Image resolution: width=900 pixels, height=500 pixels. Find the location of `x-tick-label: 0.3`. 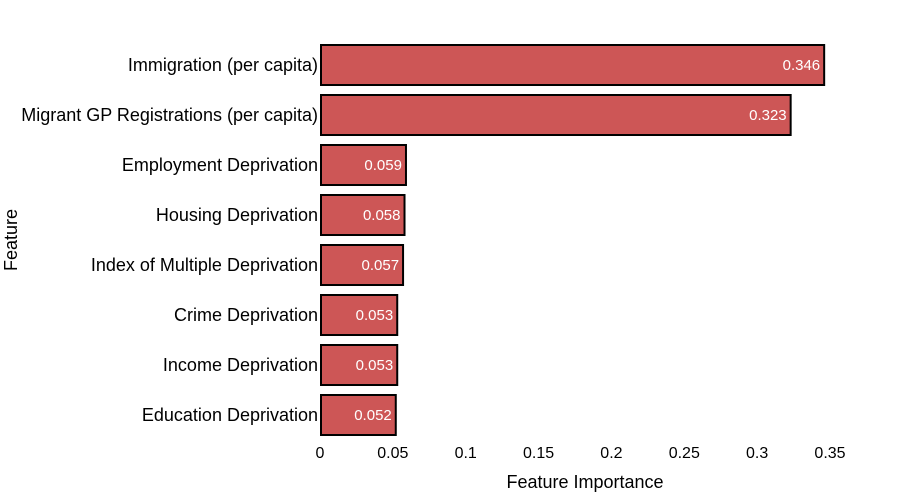

x-tick-label: 0.3 is located at coordinates (757, 453).